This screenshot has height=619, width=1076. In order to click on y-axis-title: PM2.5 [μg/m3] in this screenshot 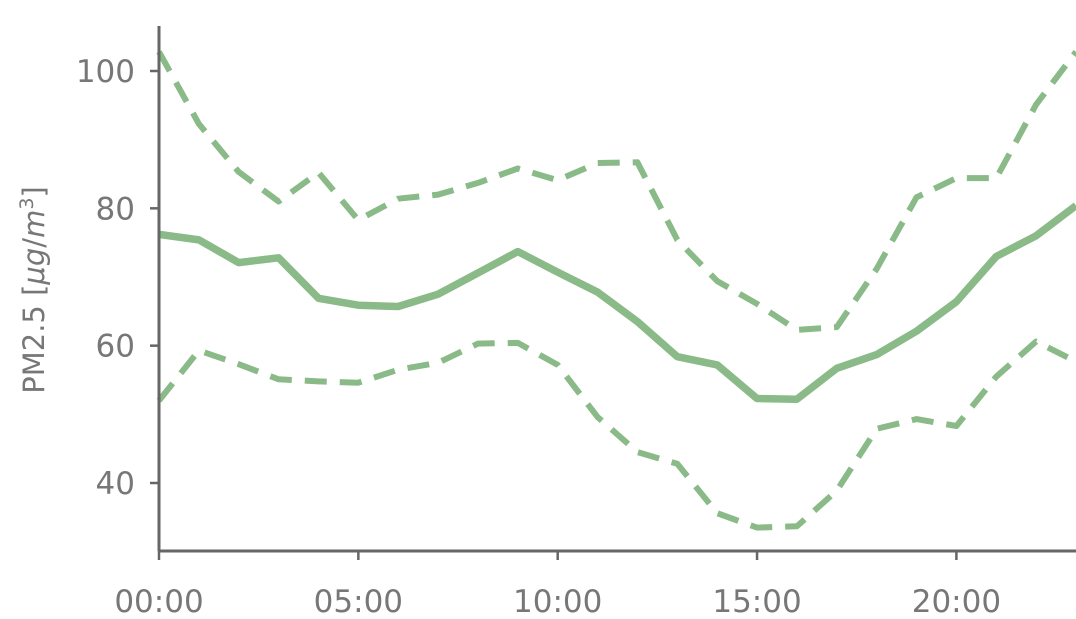, I will do `click(33, 290)`.